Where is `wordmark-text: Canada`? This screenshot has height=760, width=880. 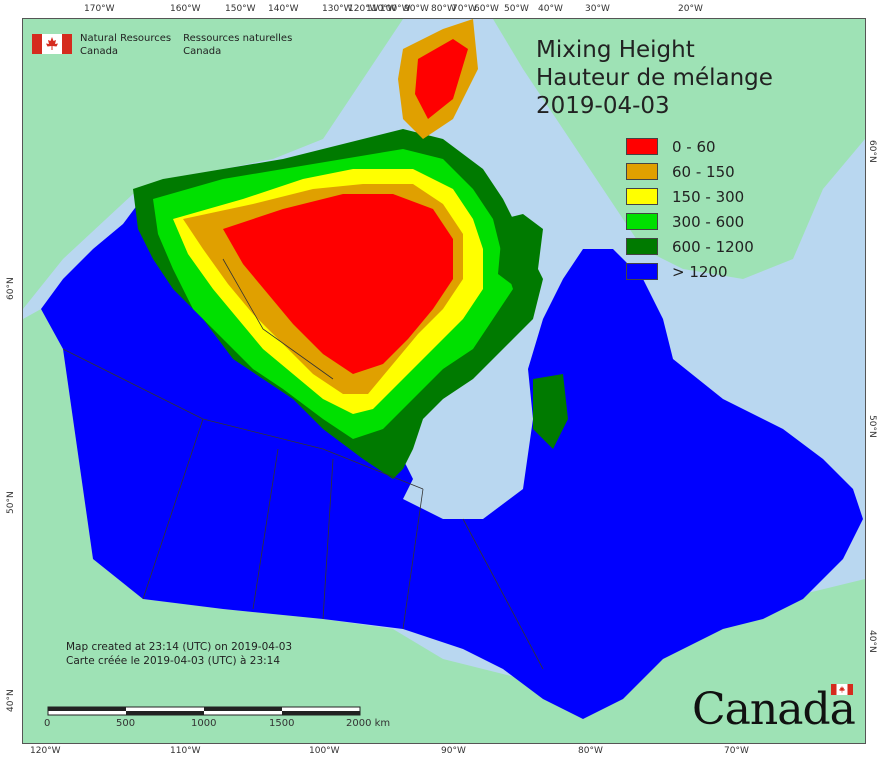 wordmark-text: Canada is located at coordinates (774, 709).